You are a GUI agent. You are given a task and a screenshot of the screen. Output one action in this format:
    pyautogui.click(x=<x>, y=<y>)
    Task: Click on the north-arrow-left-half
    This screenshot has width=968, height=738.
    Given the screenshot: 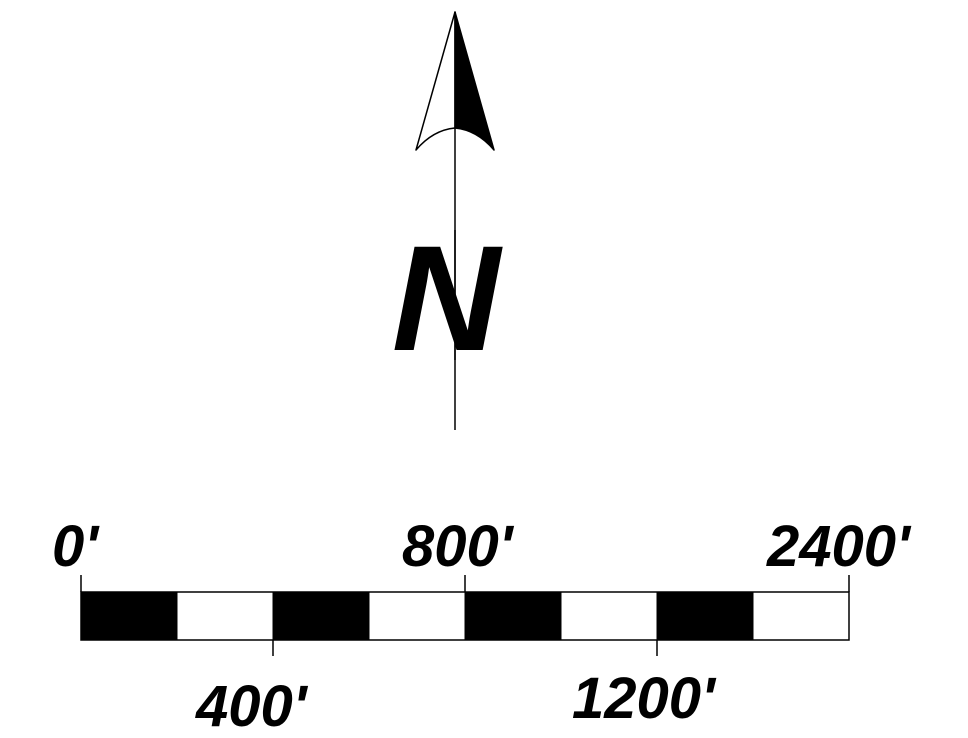 What is the action you would take?
    pyautogui.click(x=435, y=81)
    